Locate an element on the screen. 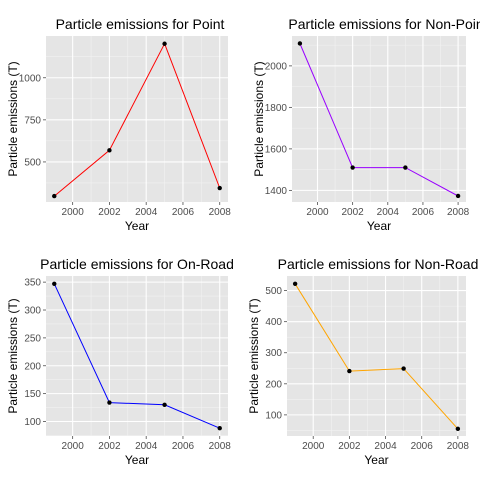  chart-title: Particle emissions for Point is located at coordinates (140, 24).